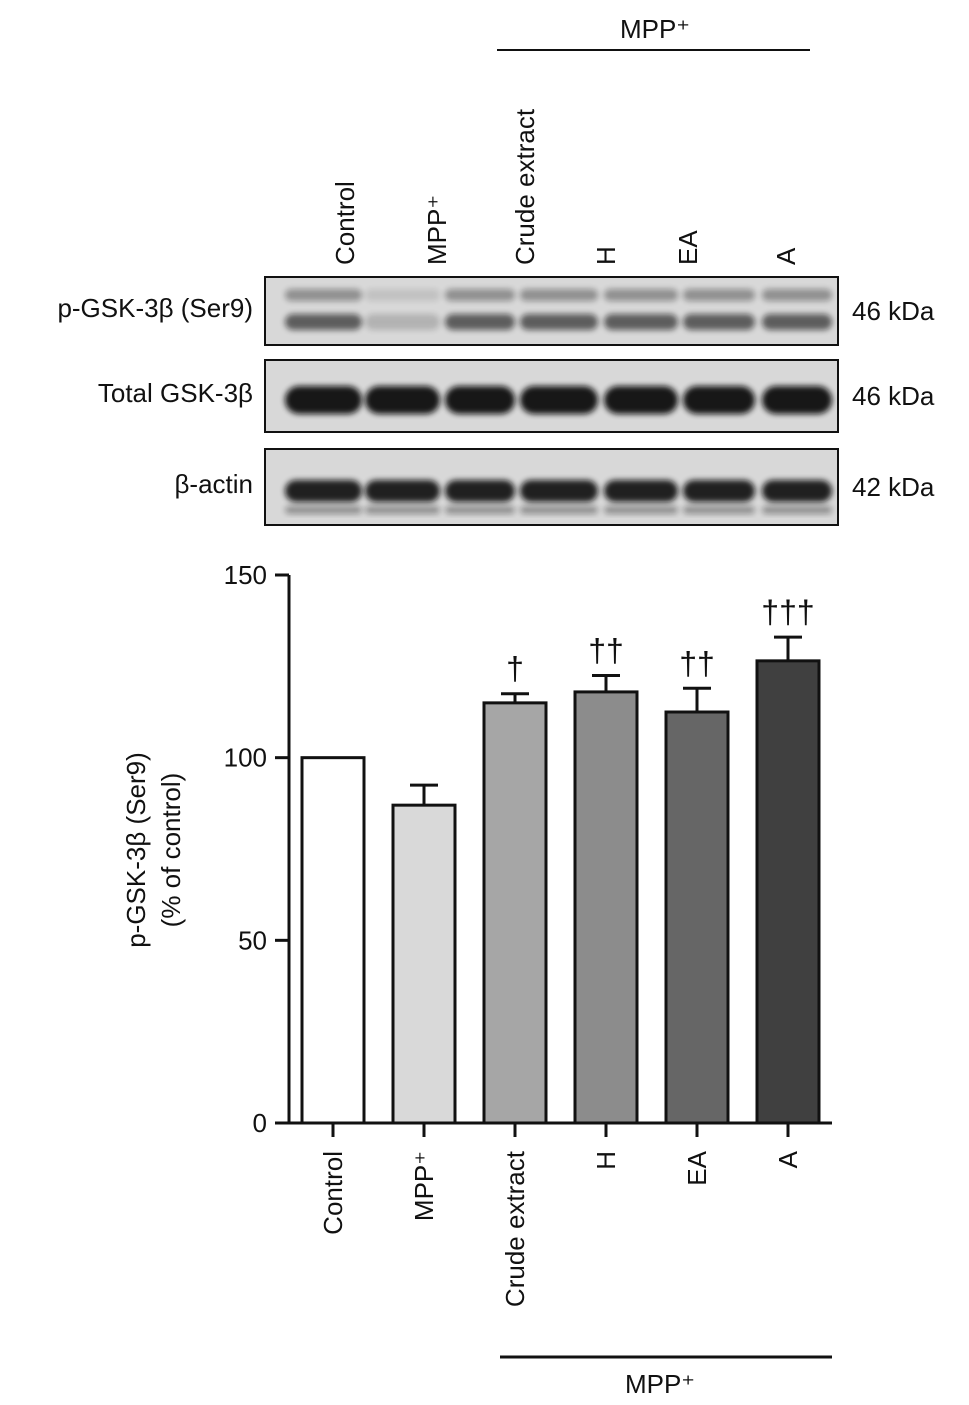  What do you see at coordinates (171, 850) in the screenshot?
I see `y-axis-label: (% of control)` at bounding box center [171, 850].